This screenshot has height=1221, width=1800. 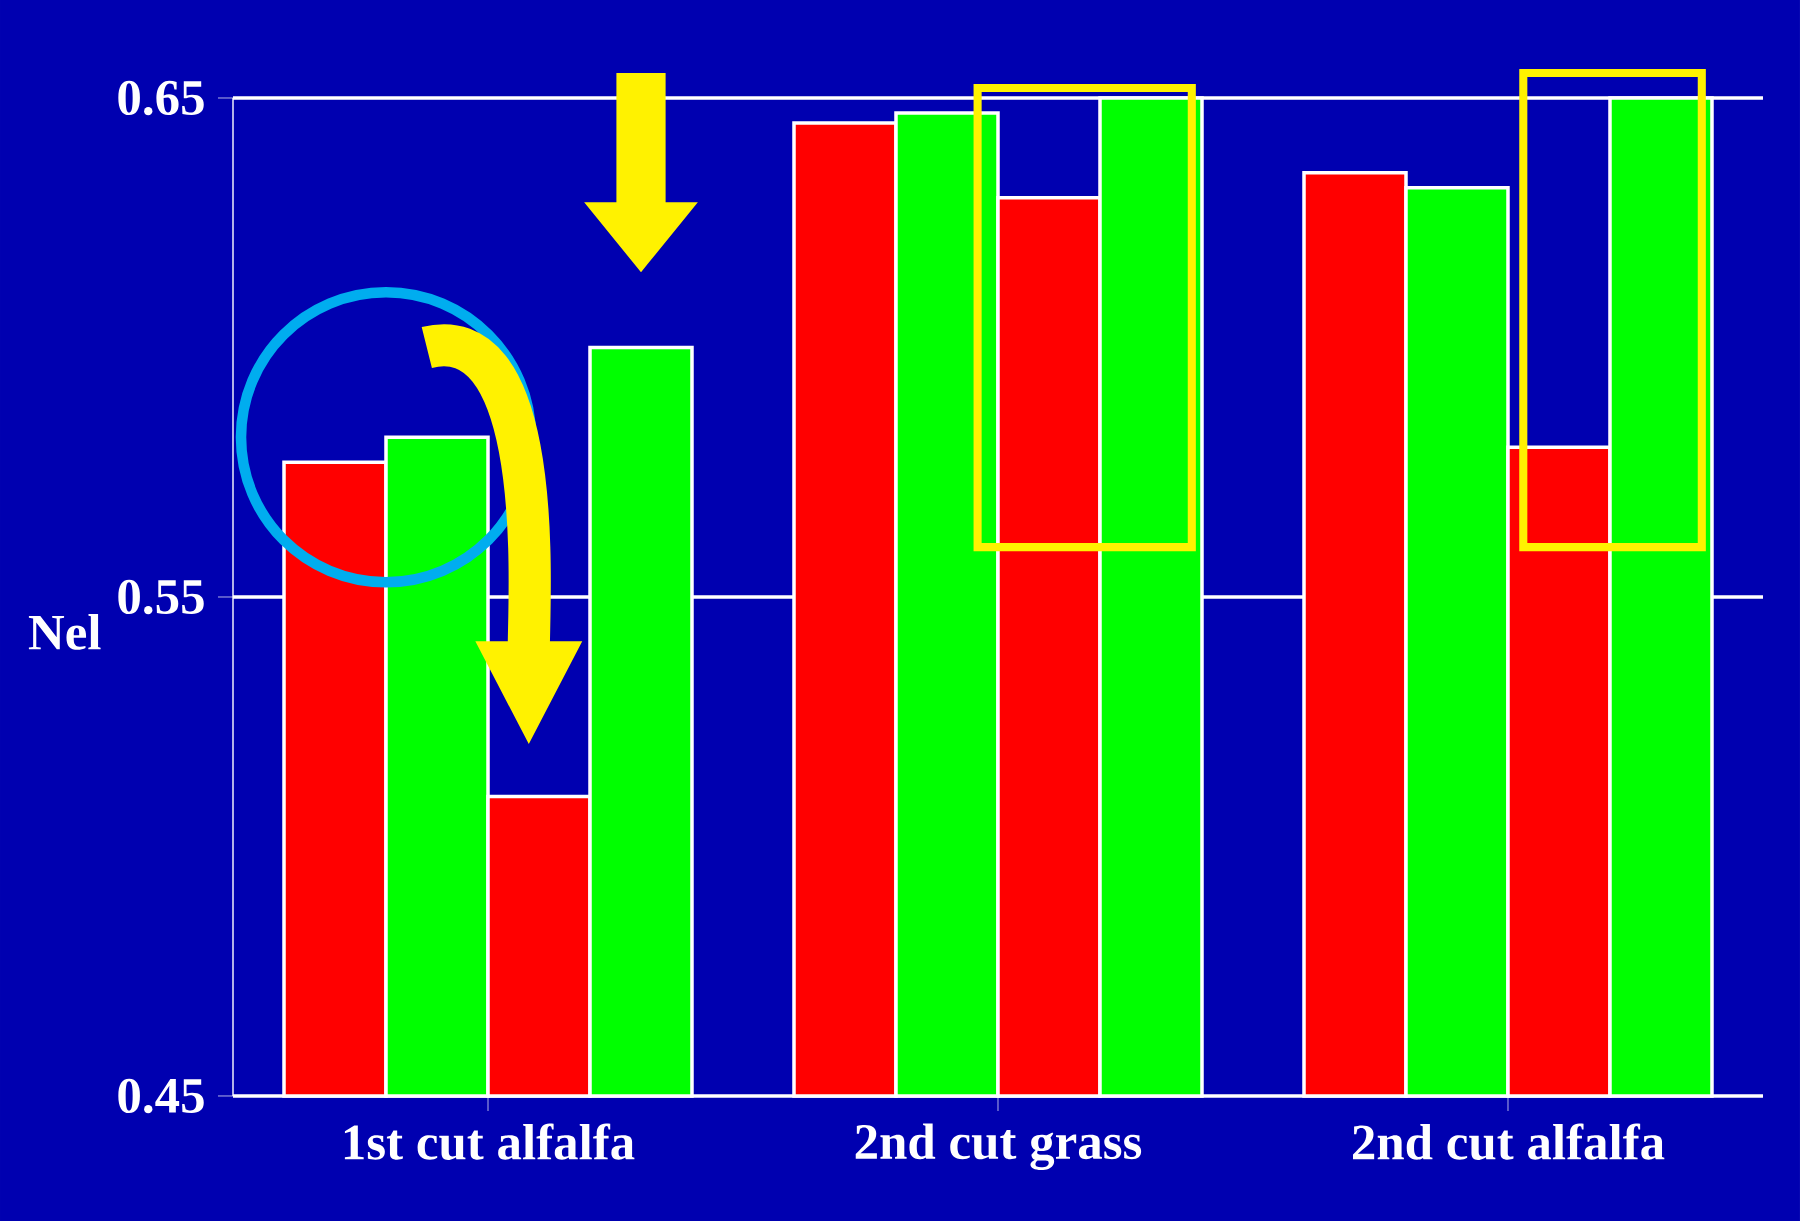 What do you see at coordinates (161, 1096) in the screenshot?
I see `y-tick-label: 0.45` at bounding box center [161, 1096].